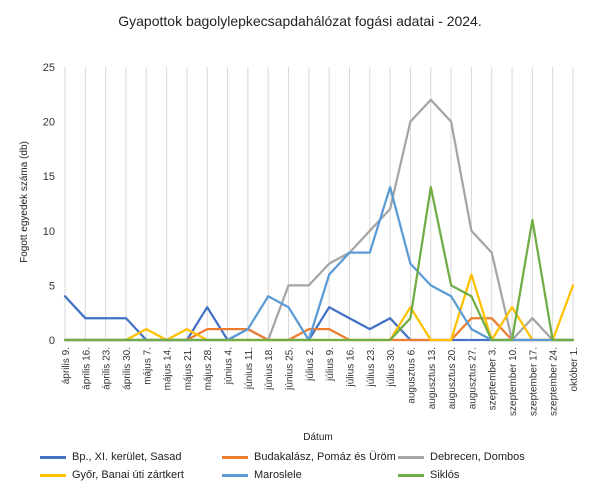 This screenshot has height=493, width=600. I want to click on legend-item: Maroslele, so click(262, 475).